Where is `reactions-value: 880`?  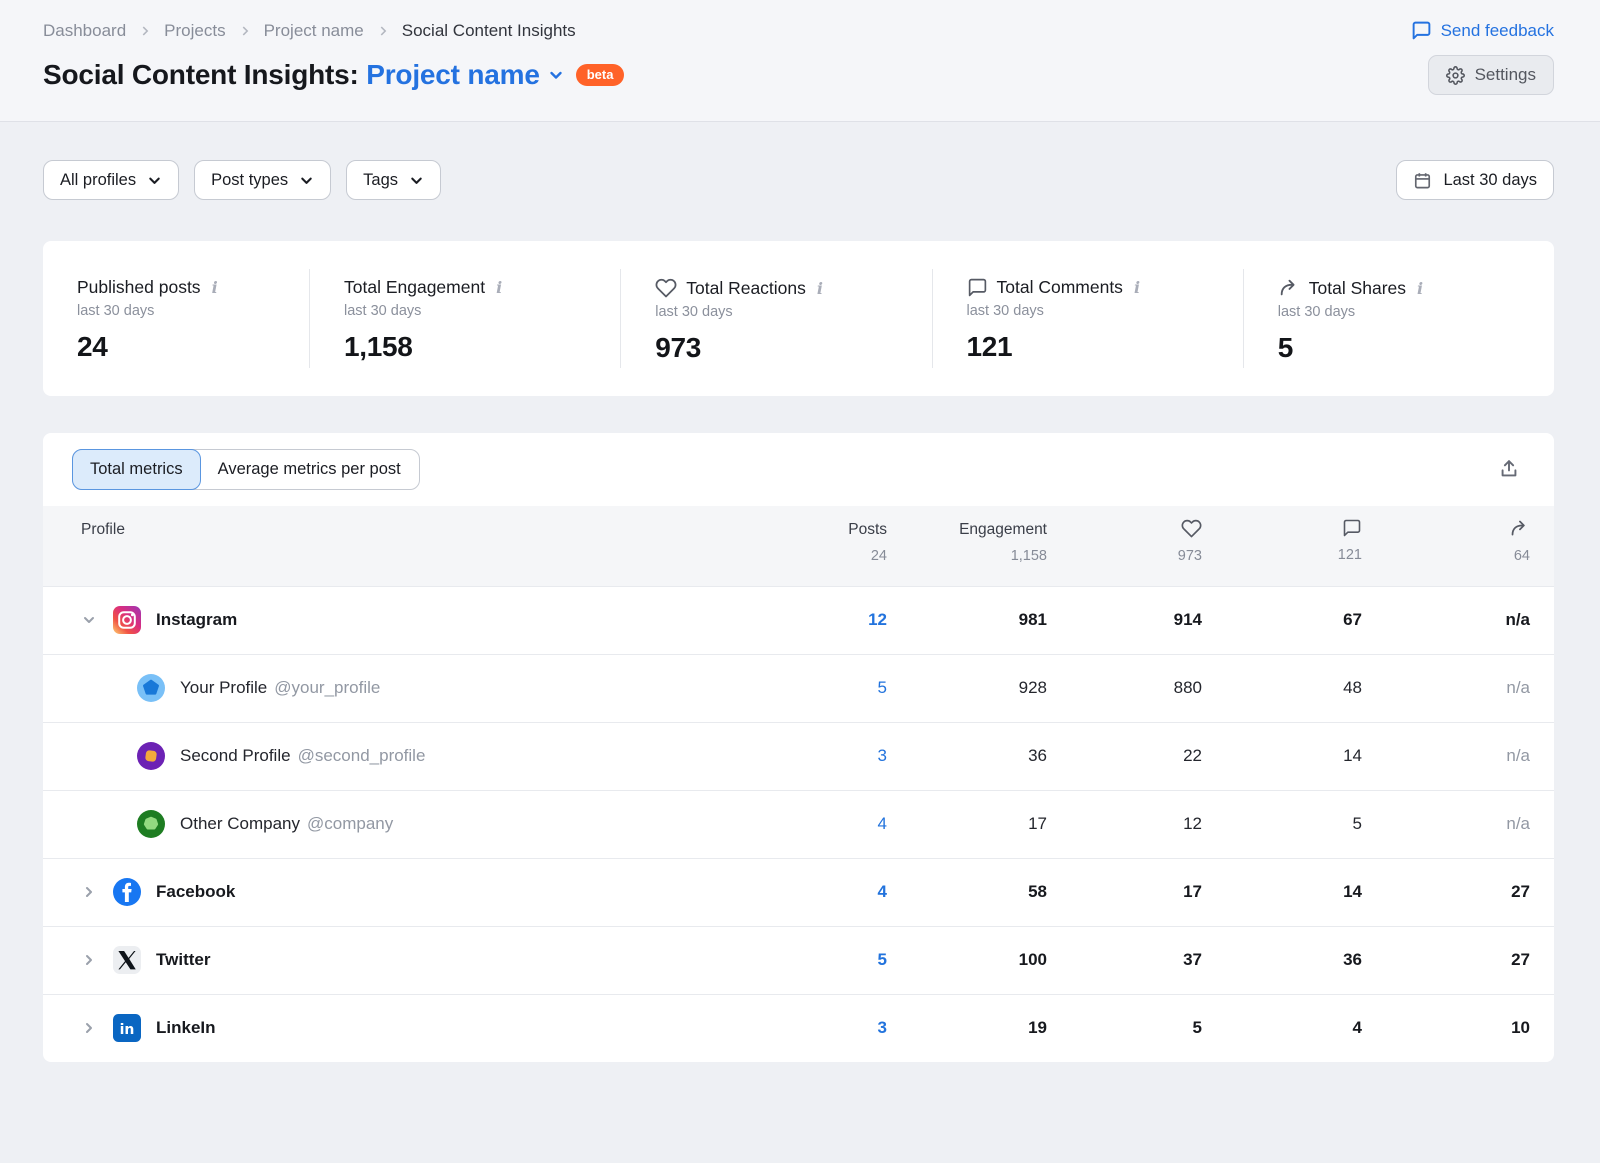
reactions-value: 880 is located at coordinates (1187, 688).